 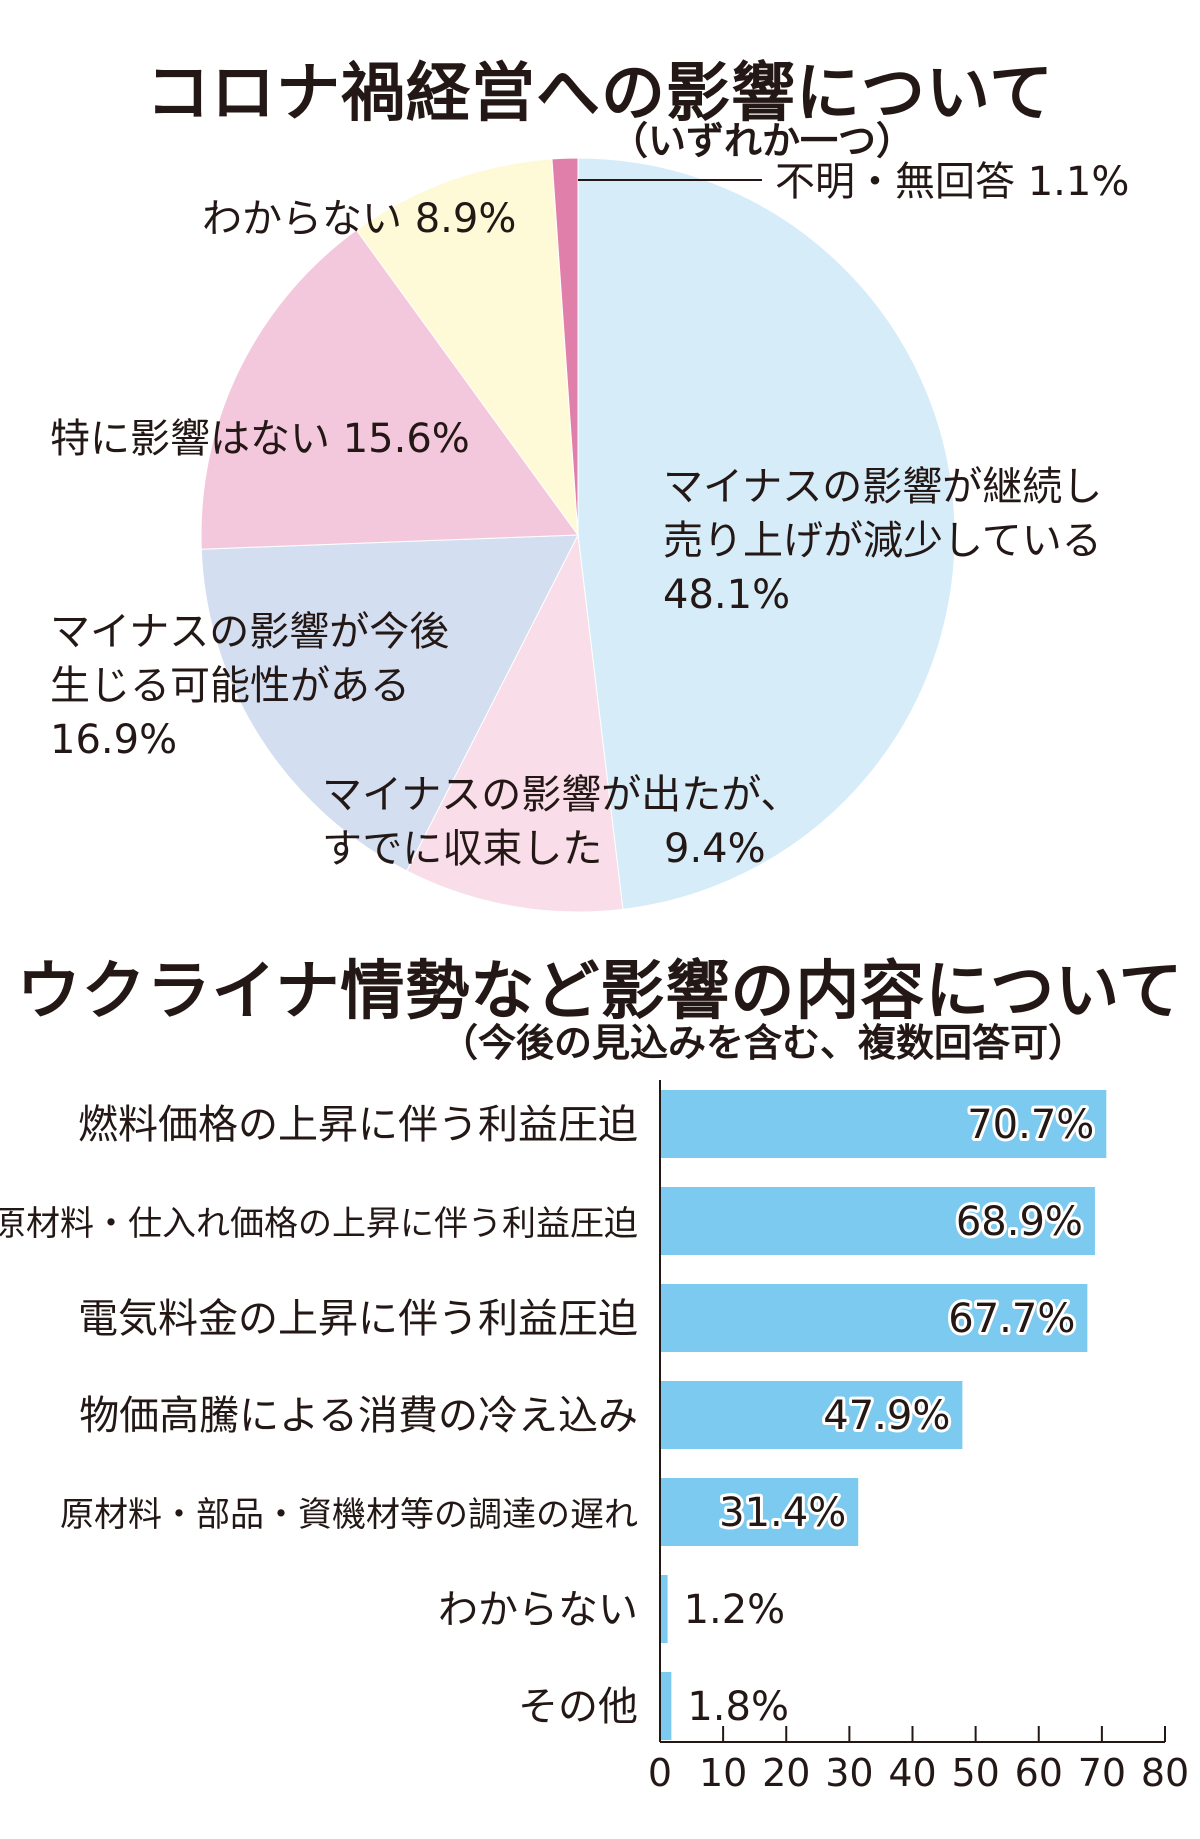 What do you see at coordinates (319, 1224) in the screenshot?
I see `bar-category-label: 原材料・仕入れ価格の上昇に伴う利益圧迫` at bounding box center [319, 1224].